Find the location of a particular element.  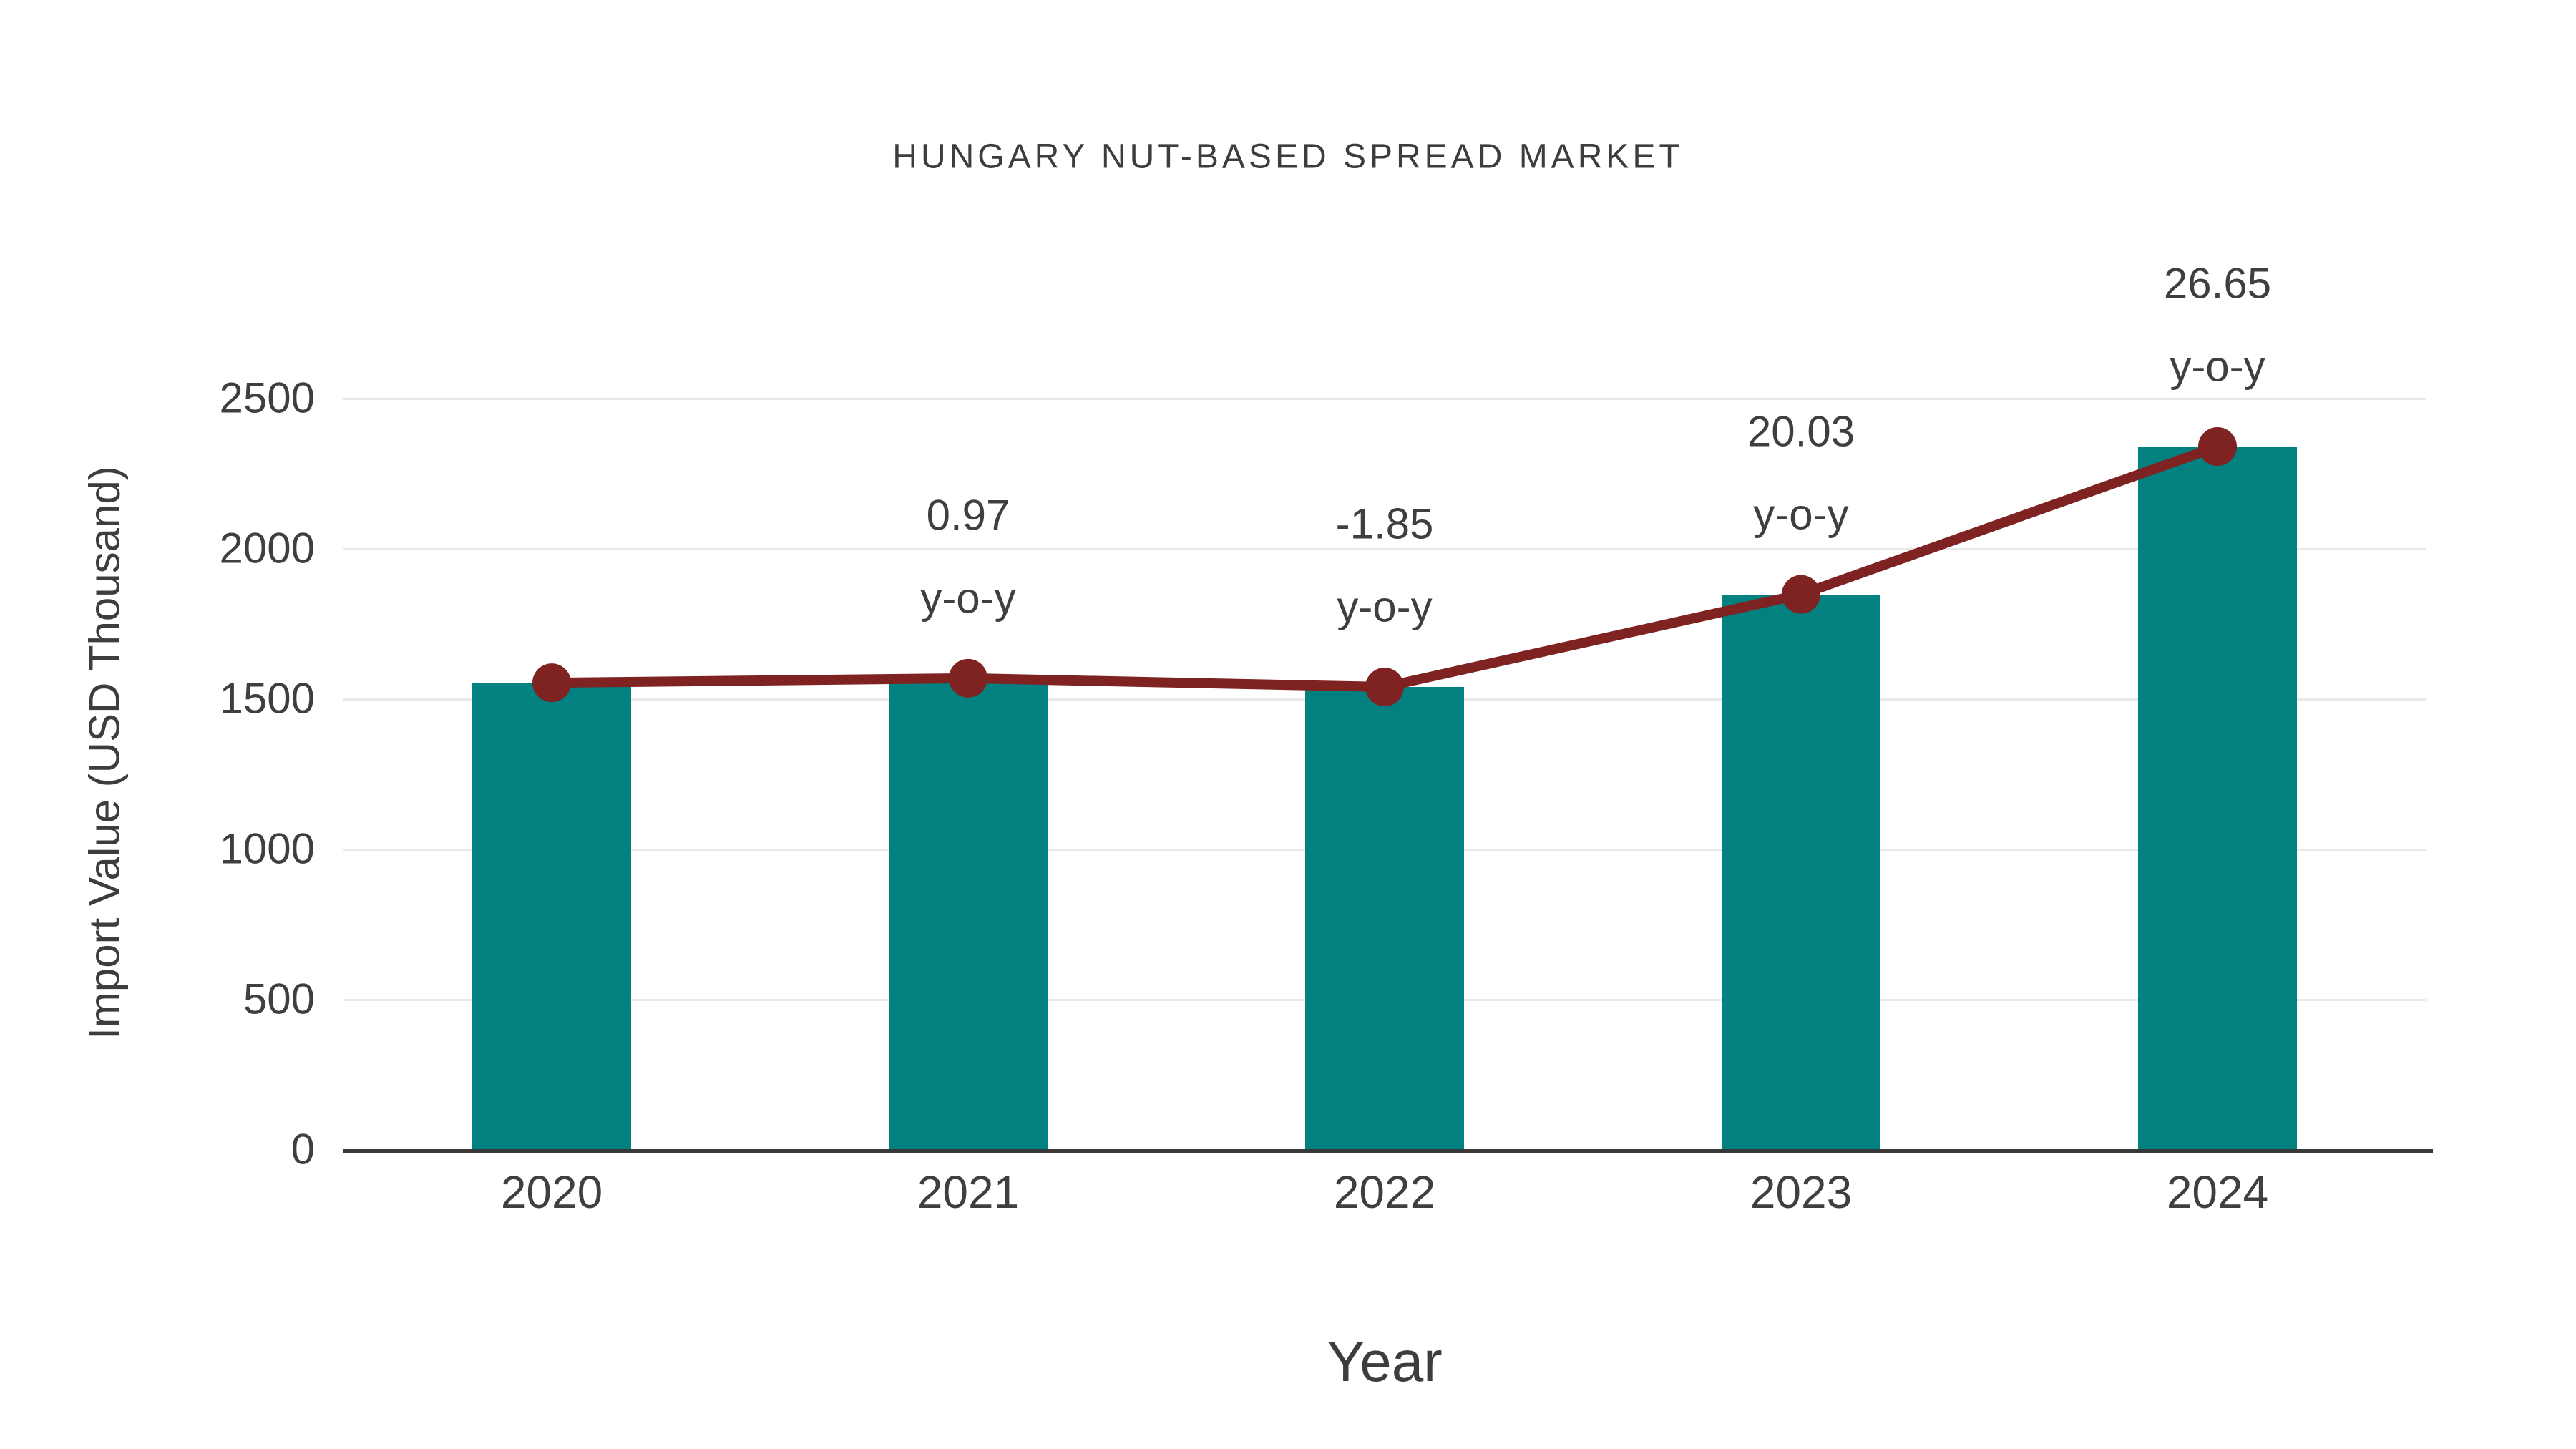

data-point-marker-2023 is located at coordinates (1801, 594).